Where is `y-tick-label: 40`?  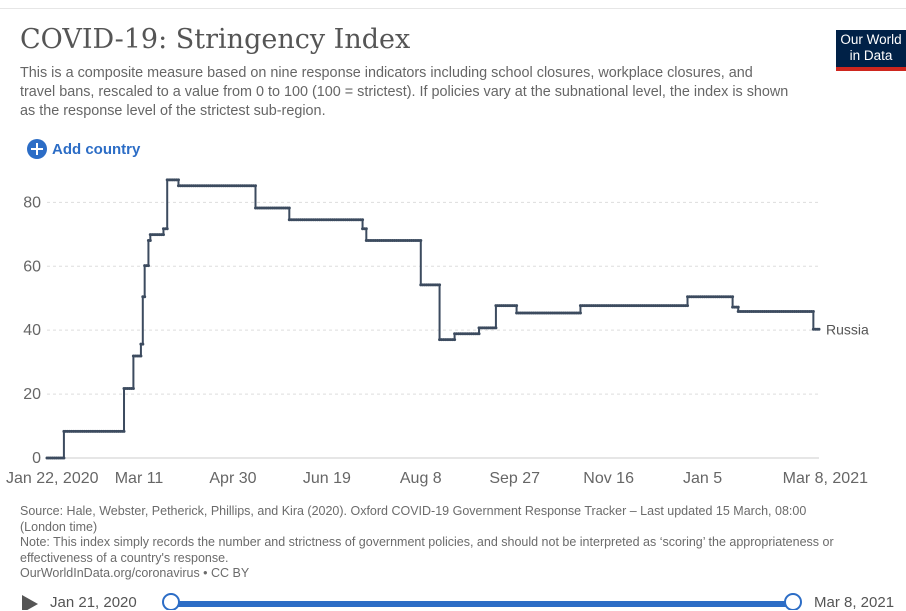 y-tick-label: 40 is located at coordinates (32, 330).